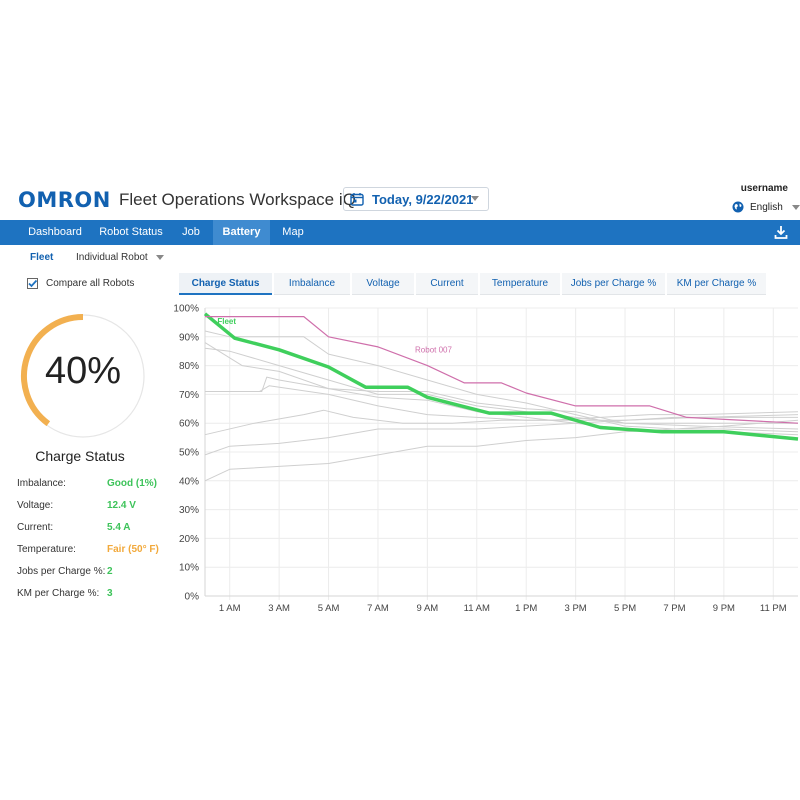 This screenshot has width=800, height=800. I want to click on y-tick-label: 60%, so click(189, 424).